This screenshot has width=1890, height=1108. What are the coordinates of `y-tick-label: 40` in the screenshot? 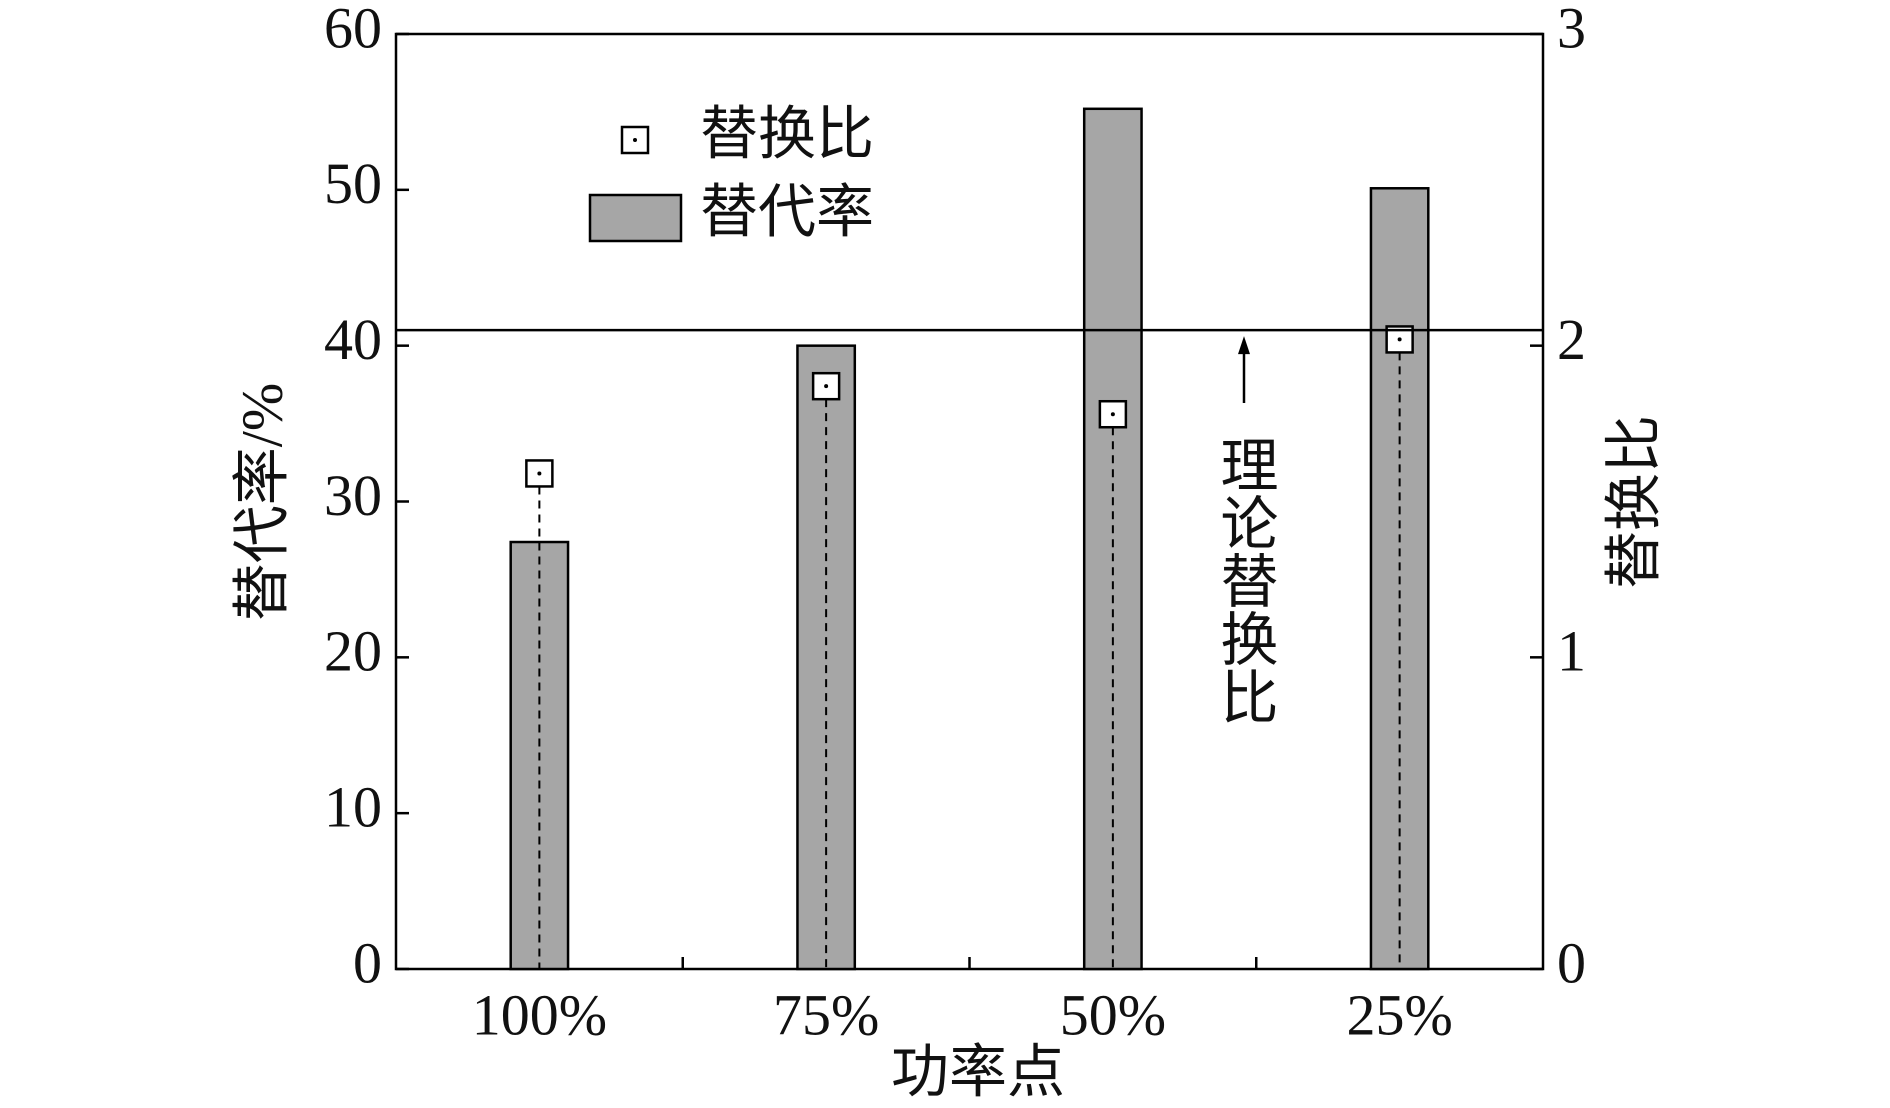 It's located at (353, 339).